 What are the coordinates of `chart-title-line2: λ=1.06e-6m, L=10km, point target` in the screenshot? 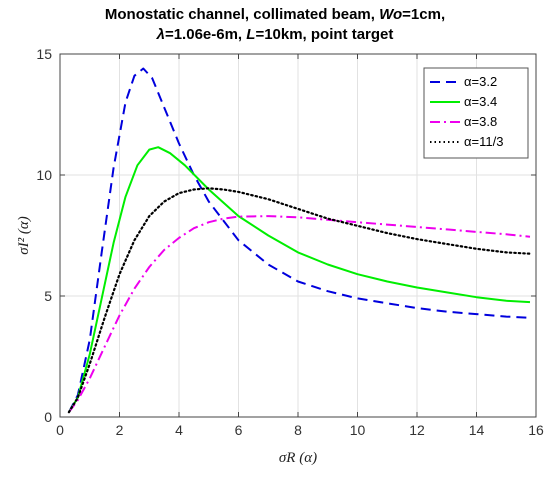 It's located at (275, 34).